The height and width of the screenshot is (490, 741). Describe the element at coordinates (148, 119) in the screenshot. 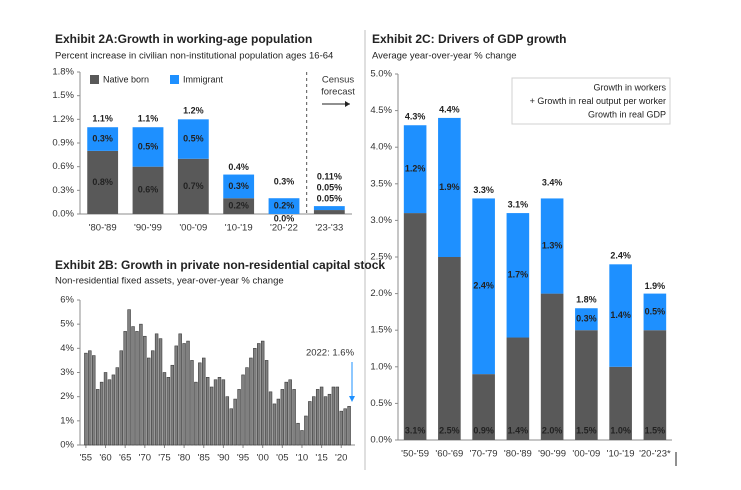

I see `total-label: 1.1%` at that location.